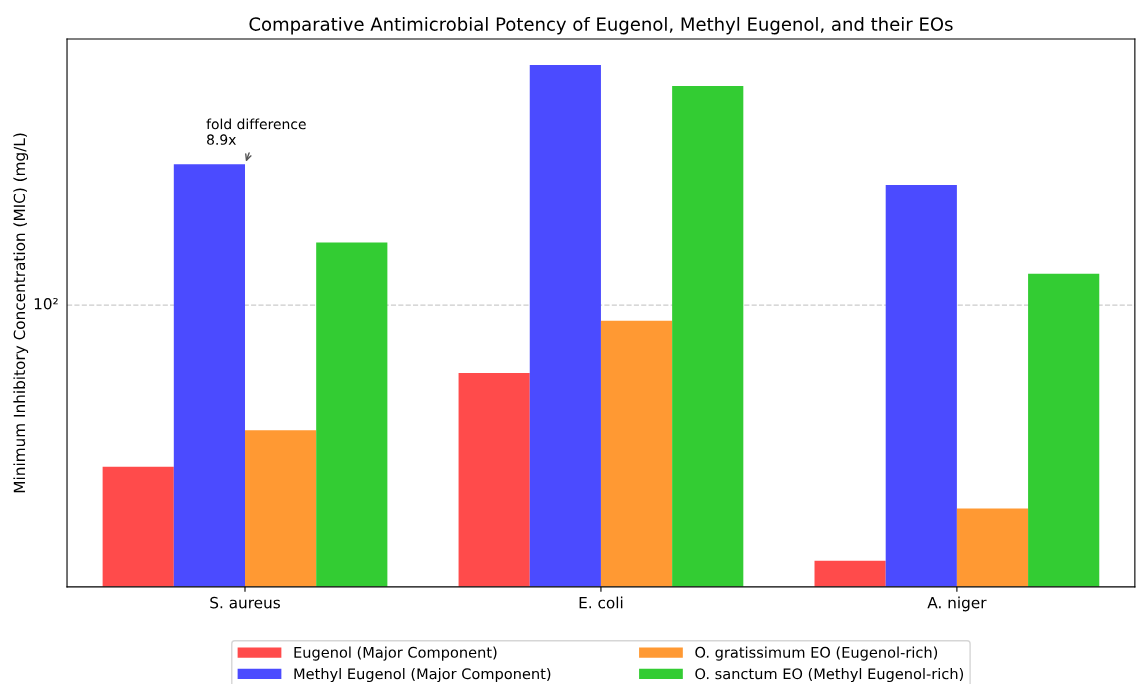 The image size is (1136, 684). I want to click on x-tick-label: E. coli, so click(601, 602).